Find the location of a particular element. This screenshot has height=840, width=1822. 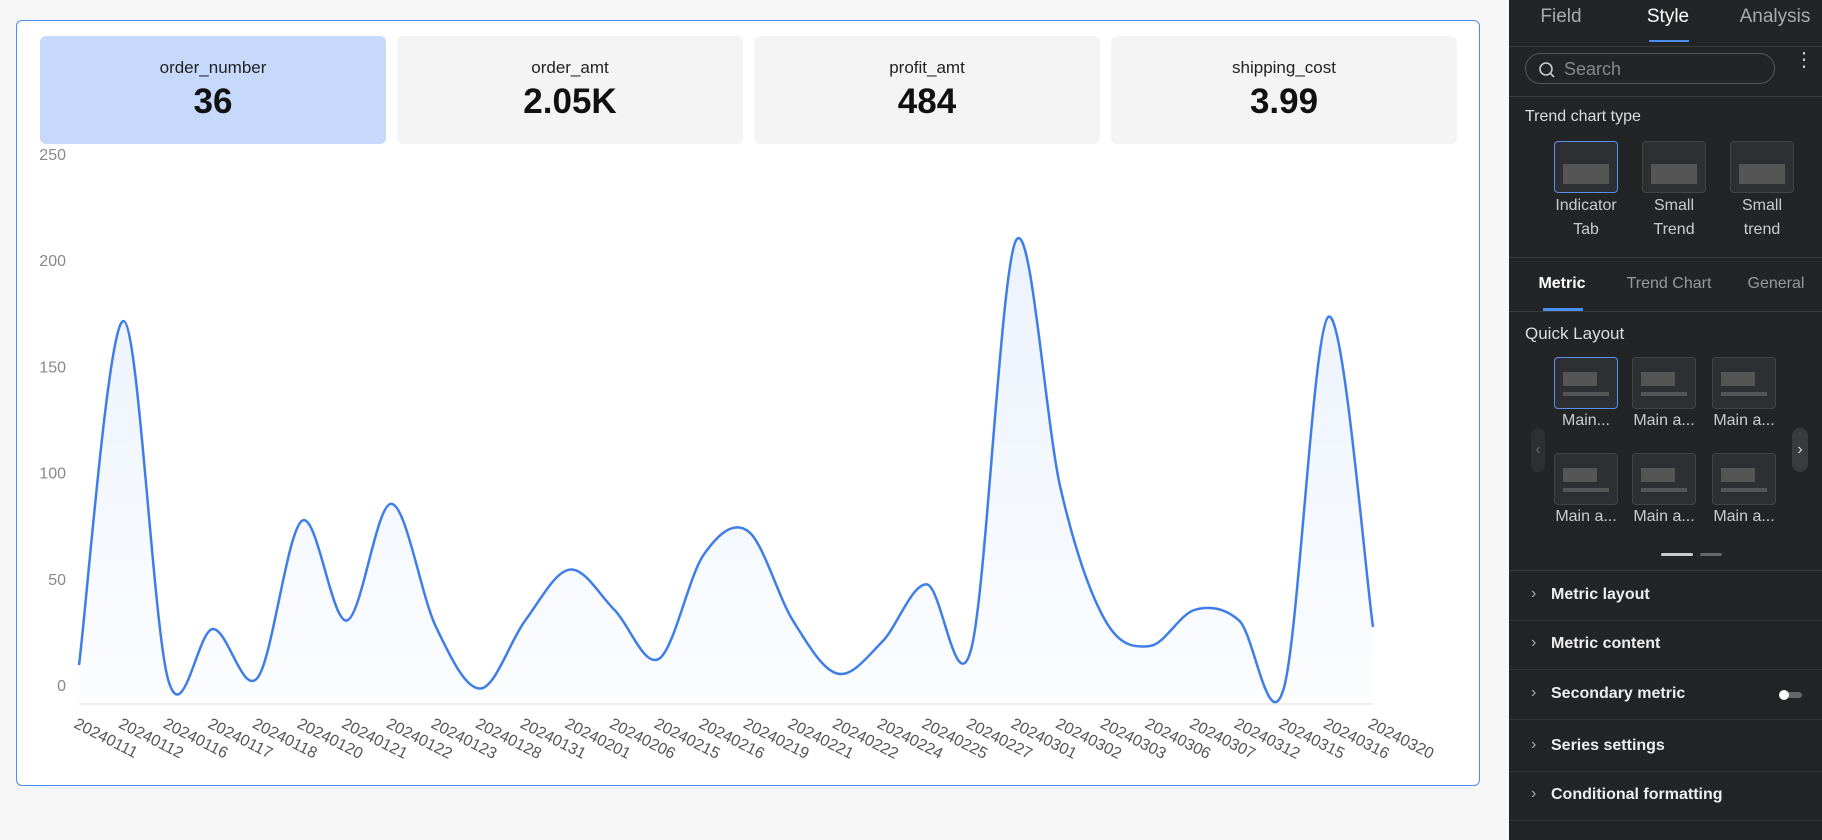

y-tick-label: 0 is located at coordinates (61, 686).